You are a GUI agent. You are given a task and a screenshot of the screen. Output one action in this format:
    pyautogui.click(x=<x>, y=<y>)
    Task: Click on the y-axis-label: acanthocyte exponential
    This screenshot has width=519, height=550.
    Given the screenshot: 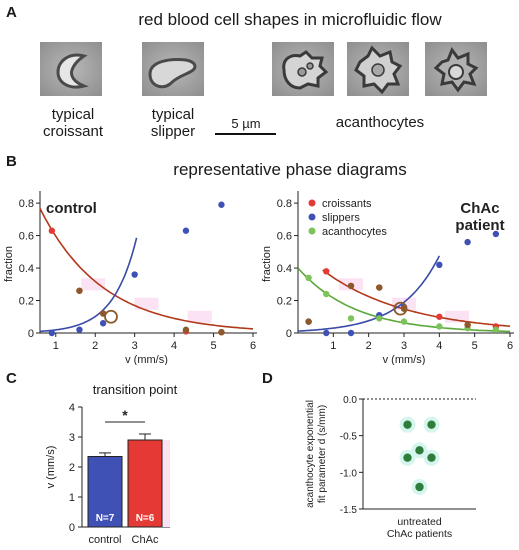 What is the action you would take?
    pyautogui.click(x=310, y=454)
    